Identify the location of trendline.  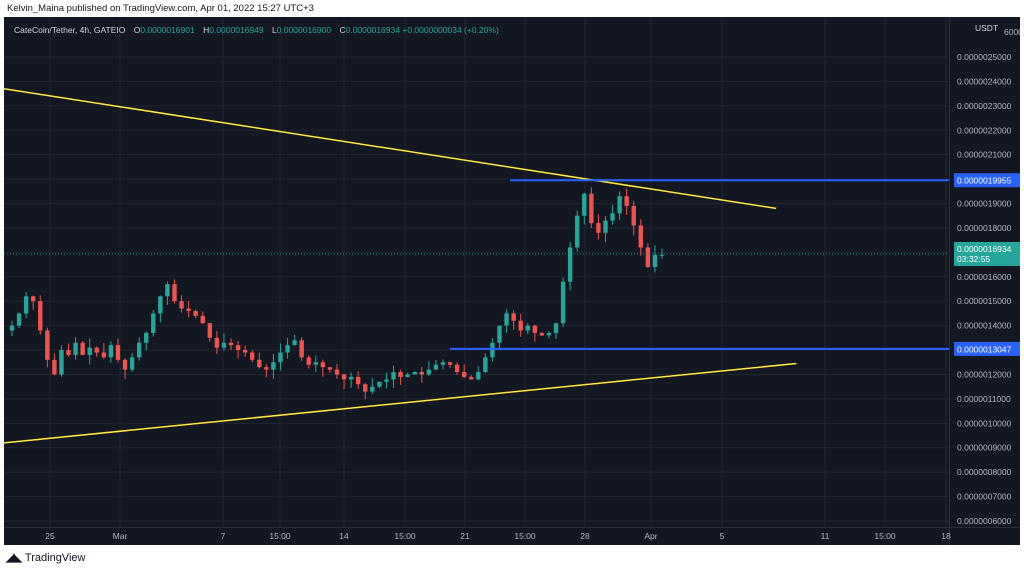
(400, 403).